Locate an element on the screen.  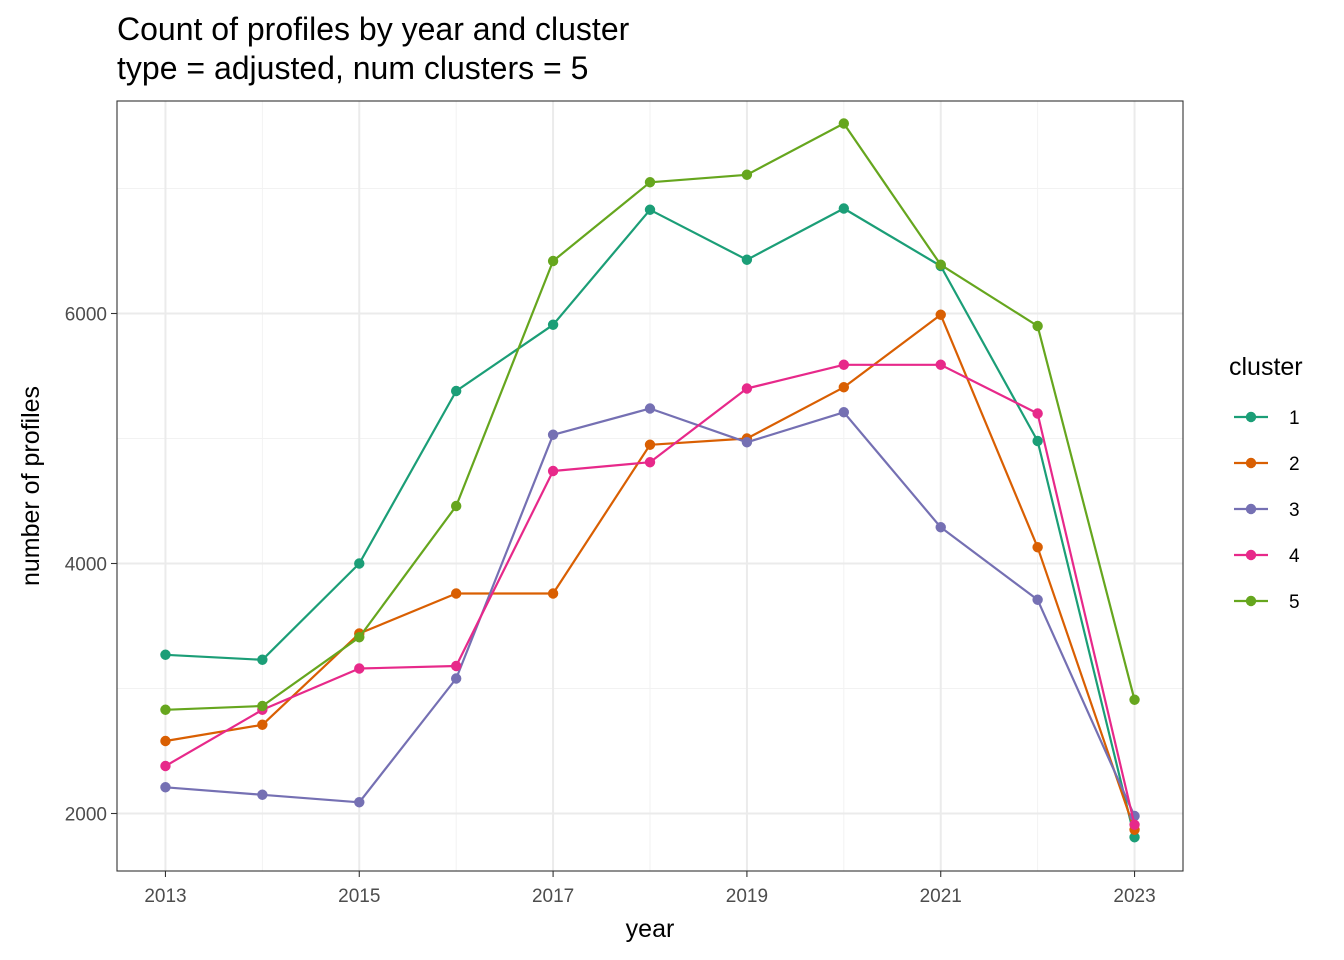
legend-label: 5 is located at coordinates (1294, 602).